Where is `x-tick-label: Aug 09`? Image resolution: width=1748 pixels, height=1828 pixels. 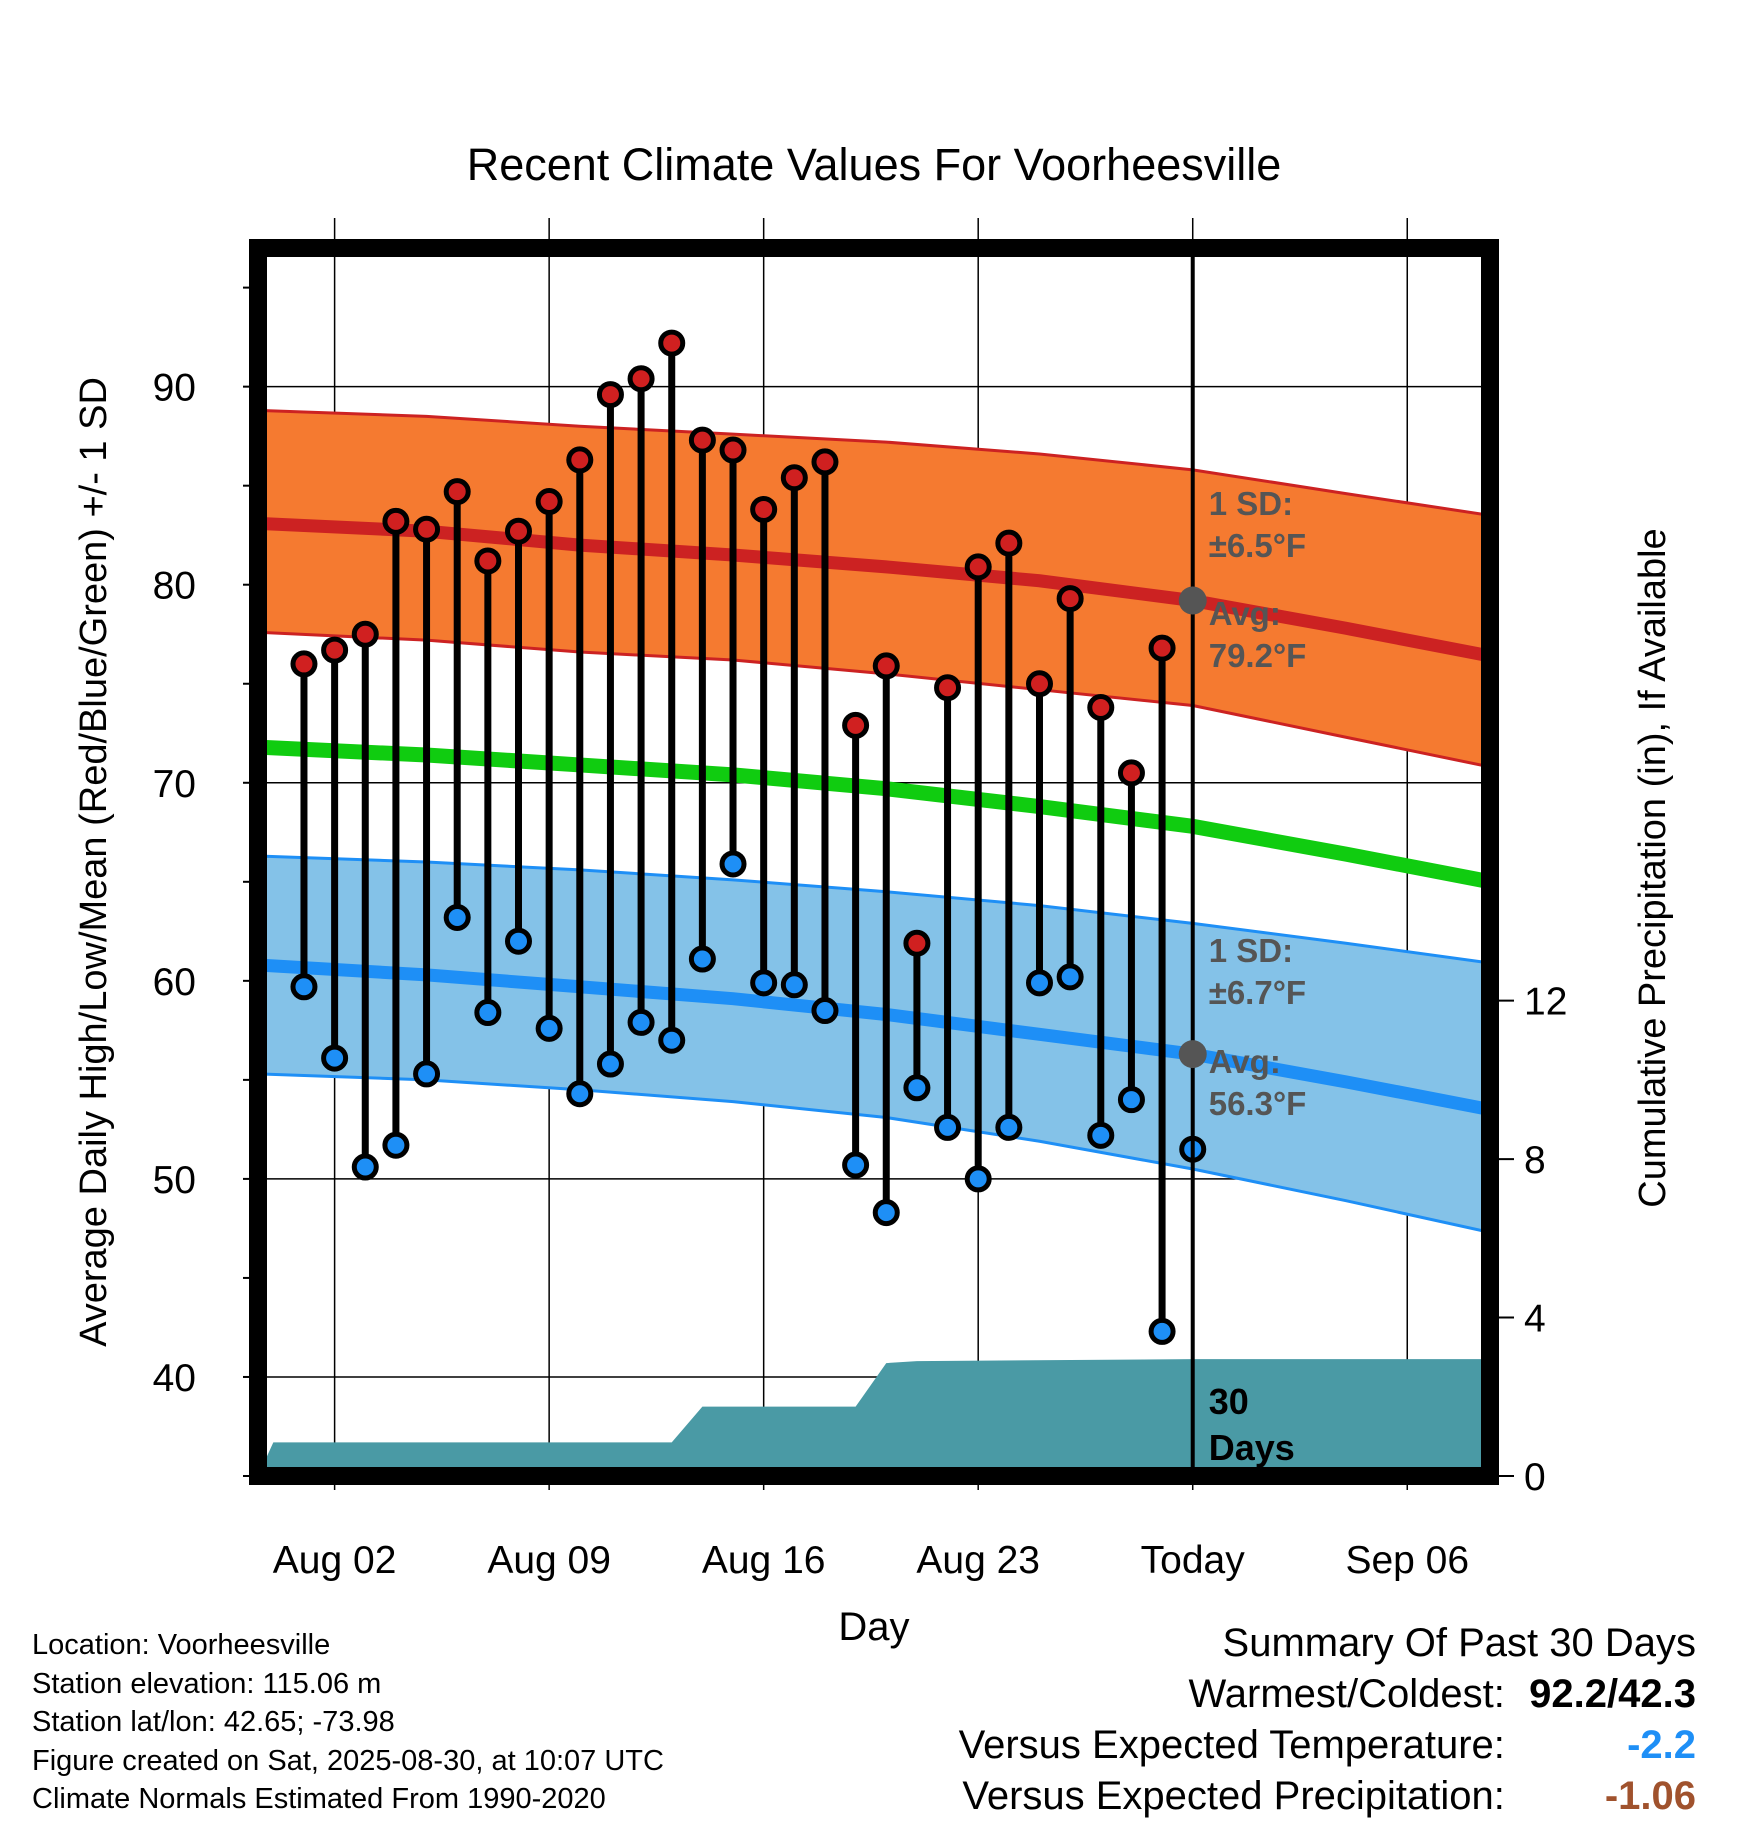
x-tick-label: Aug 09 is located at coordinates (549, 1560).